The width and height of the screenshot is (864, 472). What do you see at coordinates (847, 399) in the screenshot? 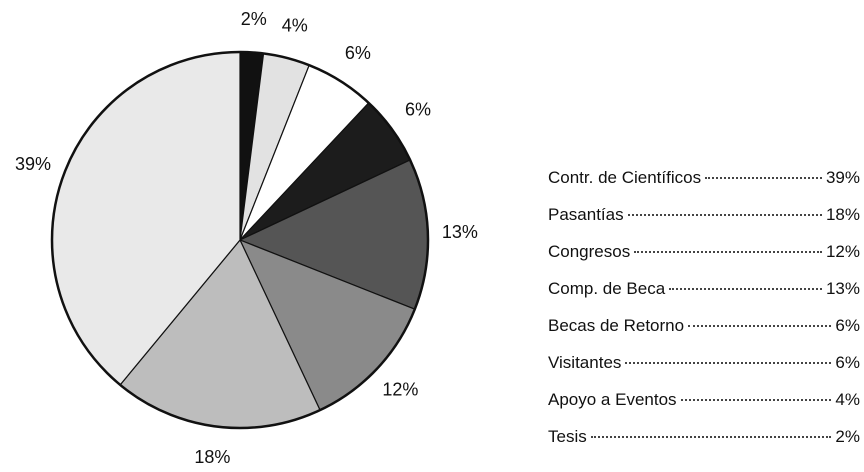
I see `legend-value: 4%` at bounding box center [847, 399].